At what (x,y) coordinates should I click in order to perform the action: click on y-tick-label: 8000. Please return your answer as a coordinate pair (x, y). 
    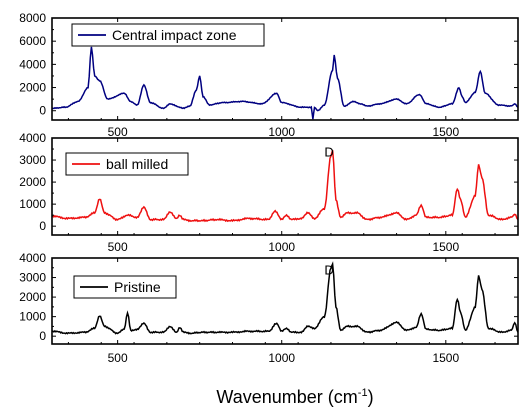
    Looking at the image, I should click on (32, 18).